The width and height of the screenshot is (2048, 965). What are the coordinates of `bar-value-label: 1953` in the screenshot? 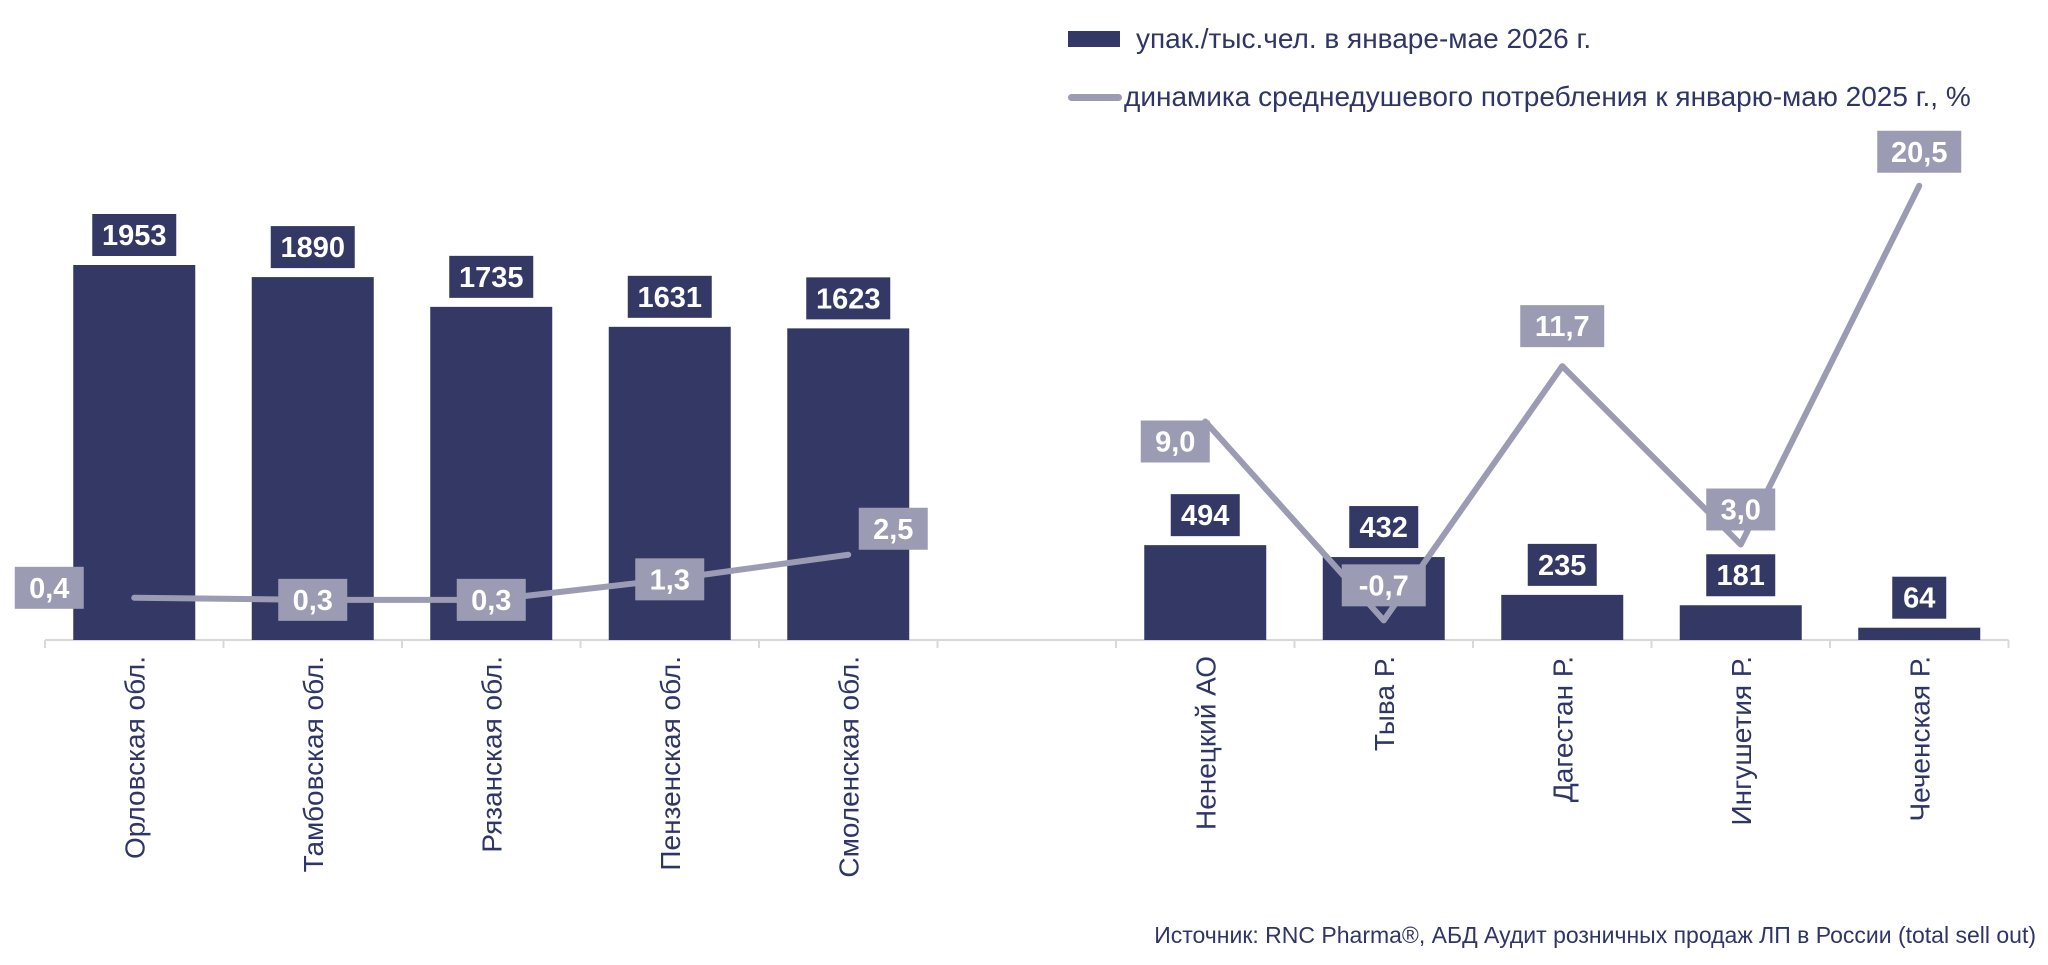 It's located at (134, 236).